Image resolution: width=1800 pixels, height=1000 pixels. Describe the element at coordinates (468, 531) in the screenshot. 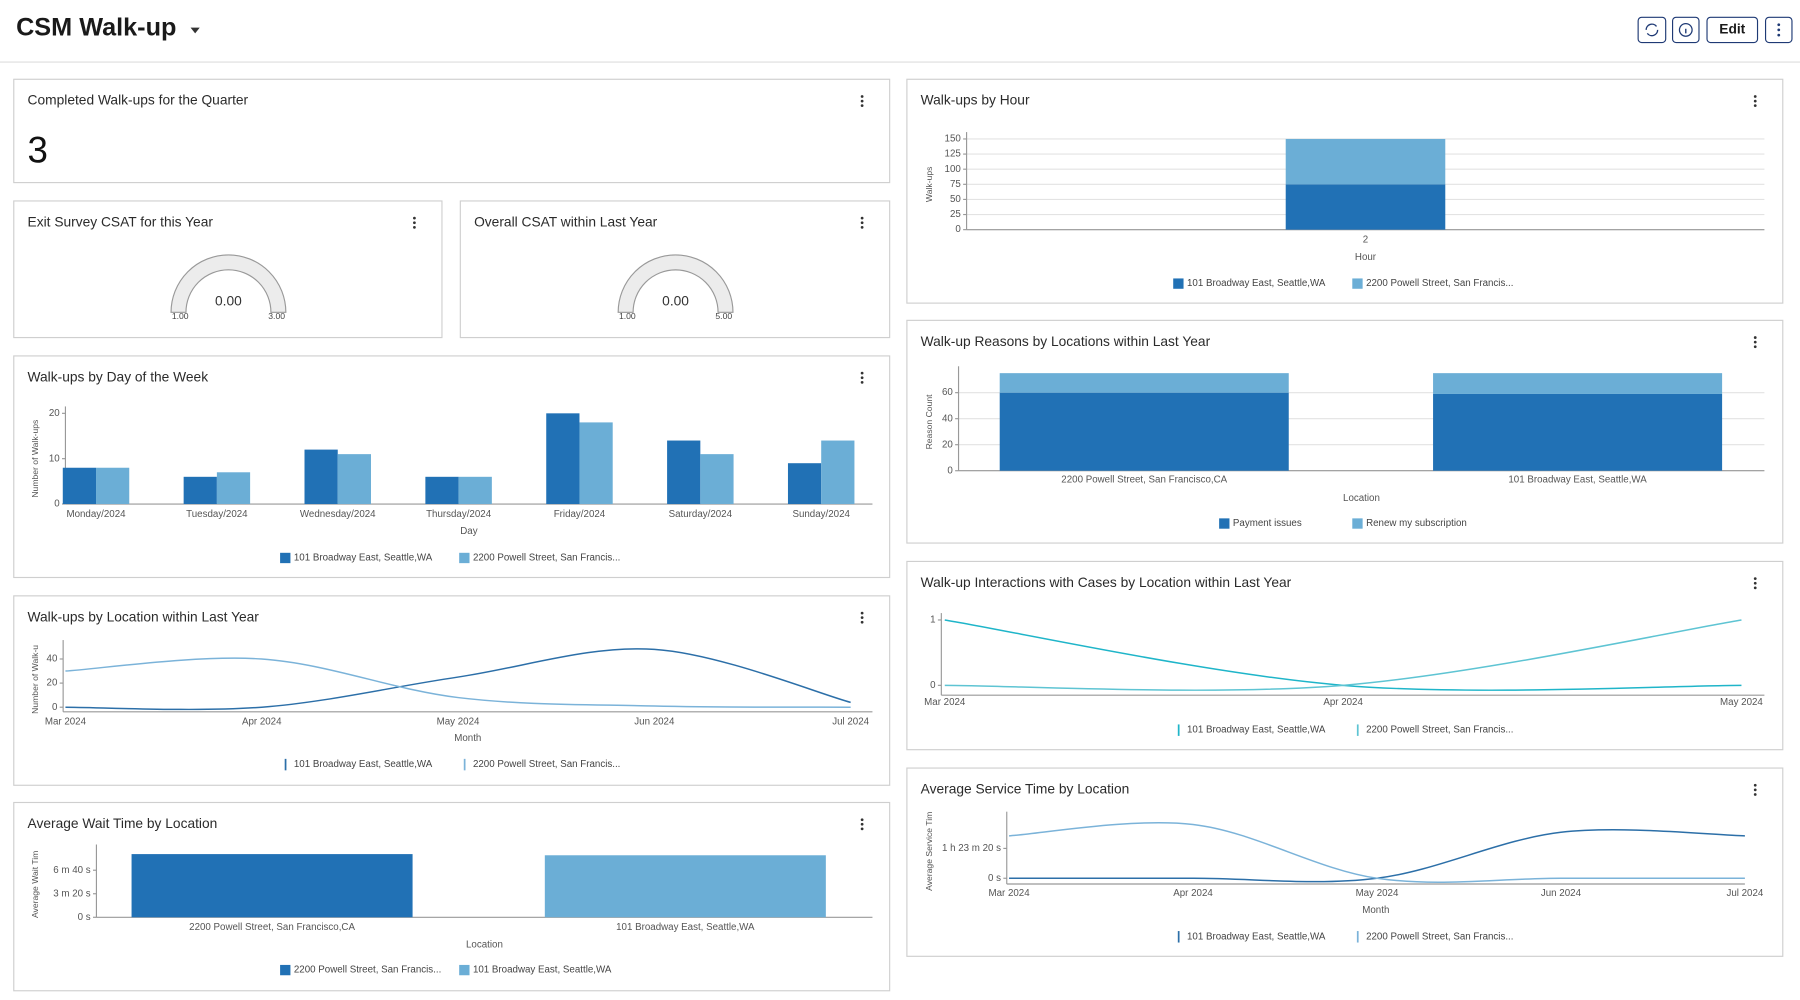

I see `x-axis-label: Day` at that location.